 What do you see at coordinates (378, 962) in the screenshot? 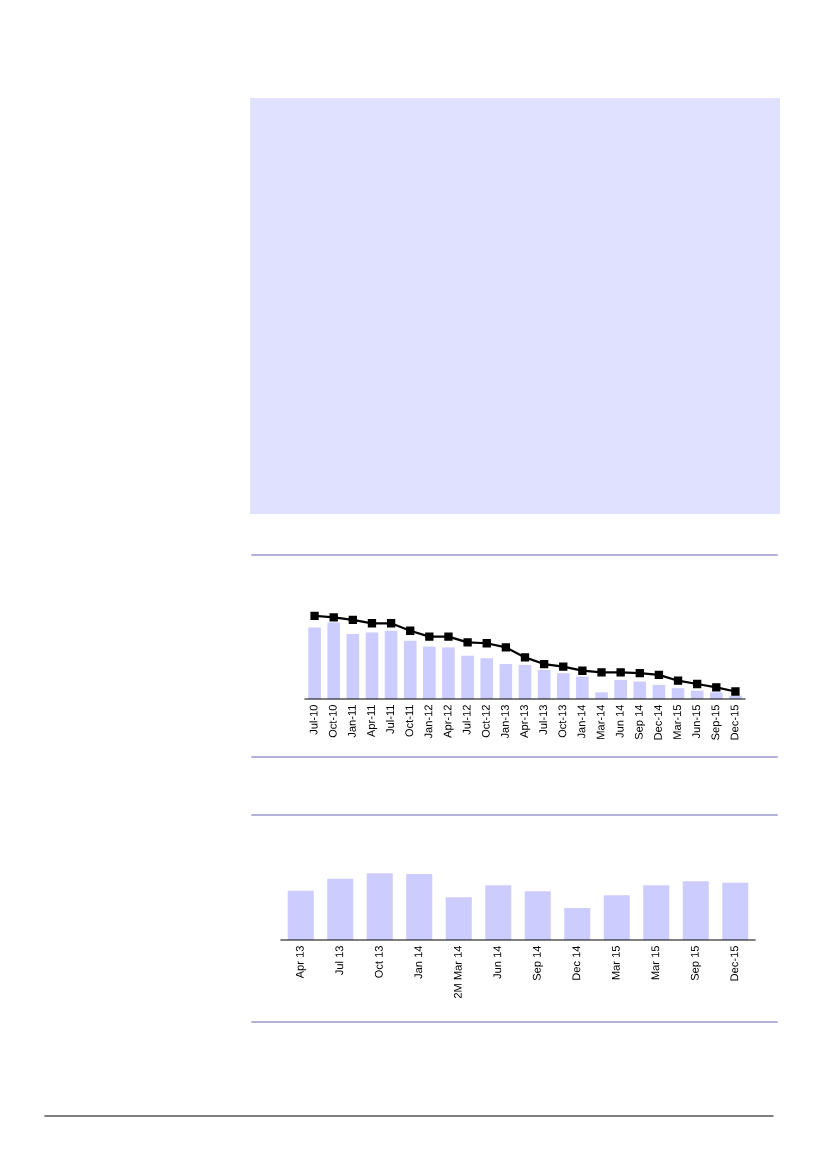
I see `x-tick-label: Oct 13` at bounding box center [378, 962].